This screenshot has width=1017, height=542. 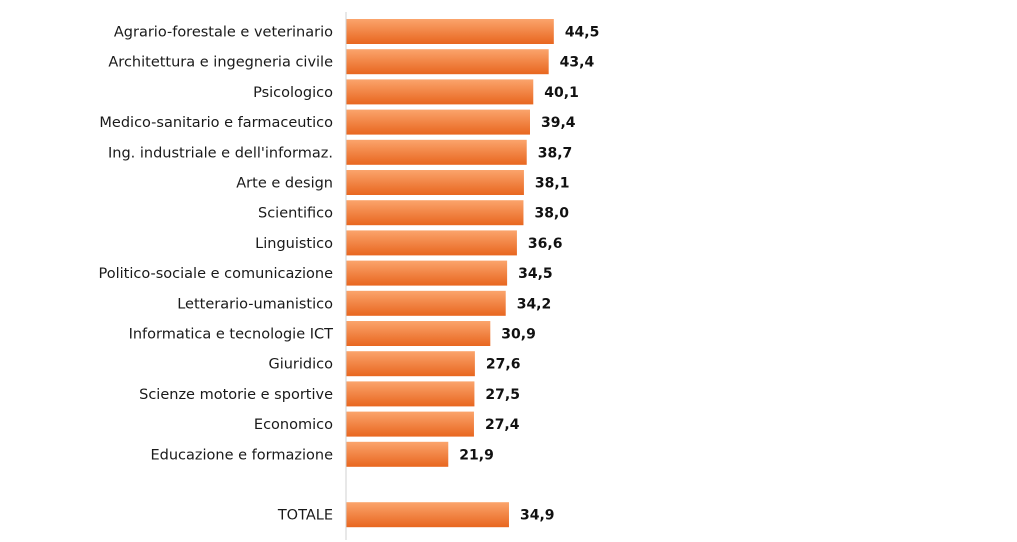 I want to click on category-label: Agrario-forestale e veterinario, so click(x=223, y=33).